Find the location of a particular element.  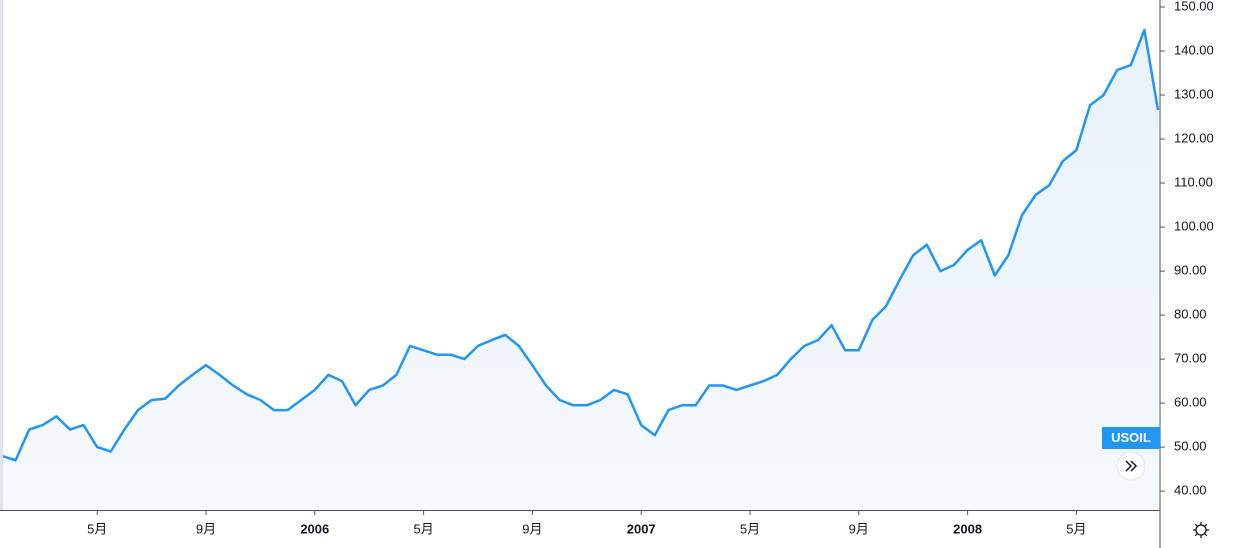

scroll-button is located at coordinates (1131, 466).